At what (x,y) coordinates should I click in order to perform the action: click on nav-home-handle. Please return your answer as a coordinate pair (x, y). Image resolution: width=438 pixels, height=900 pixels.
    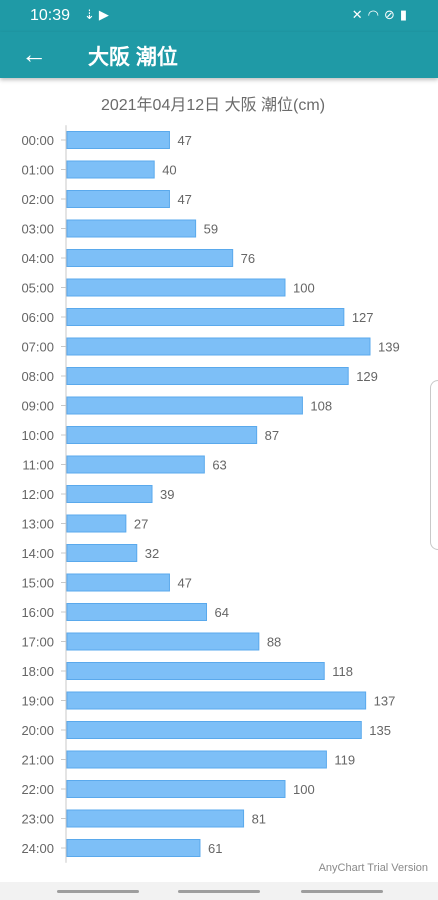
    Looking at the image, I should click on (219, 891).